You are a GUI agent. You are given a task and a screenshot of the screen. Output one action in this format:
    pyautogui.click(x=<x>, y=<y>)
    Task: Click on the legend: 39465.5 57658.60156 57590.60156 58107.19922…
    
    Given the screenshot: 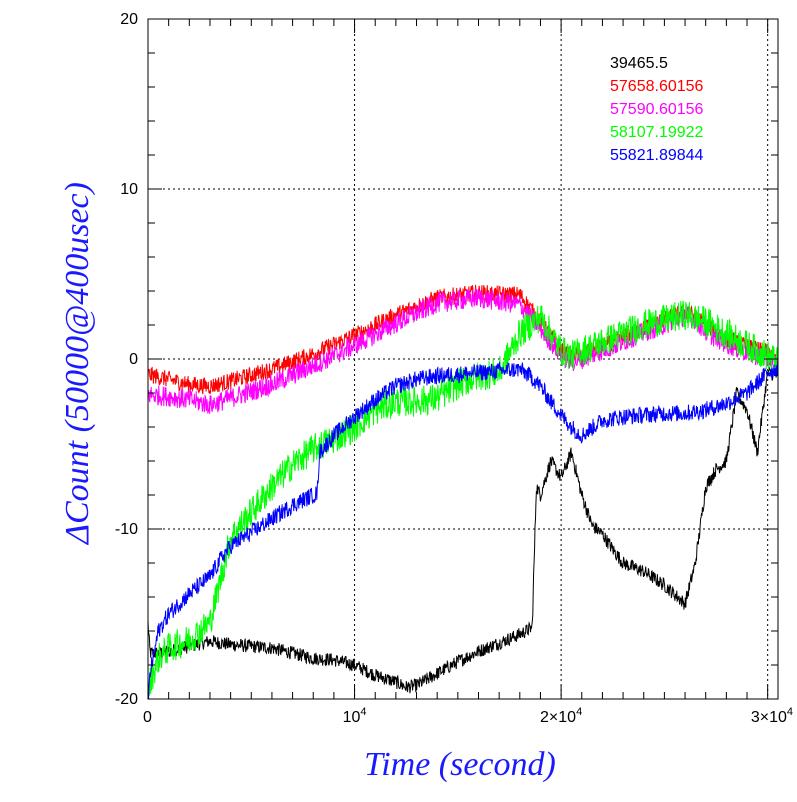 What is the action you would take?
    pyautogui.click(x=657, y=109)
    